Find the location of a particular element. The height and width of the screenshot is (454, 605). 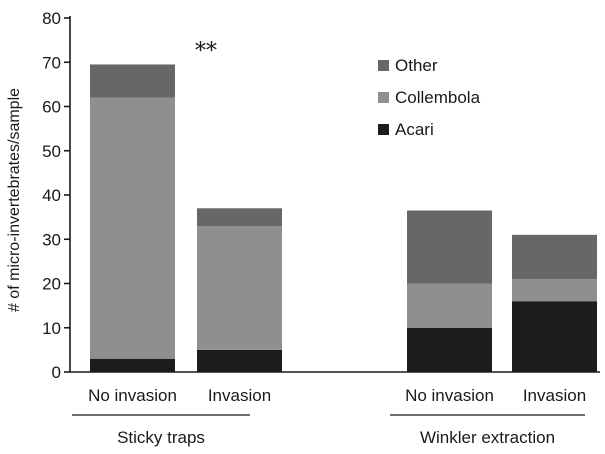

y-tick-label-80: 80 is located at coordinates (51, 18).